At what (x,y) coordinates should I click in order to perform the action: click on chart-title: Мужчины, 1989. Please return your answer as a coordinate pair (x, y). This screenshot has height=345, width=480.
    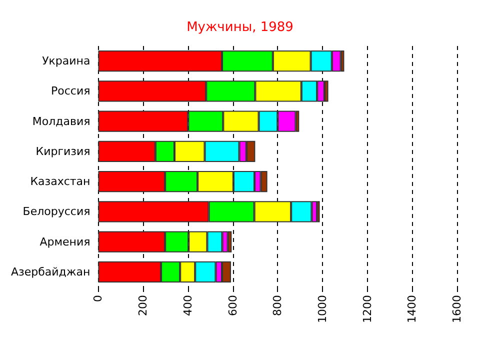
    Looking at the image, I should click on (240, 27).